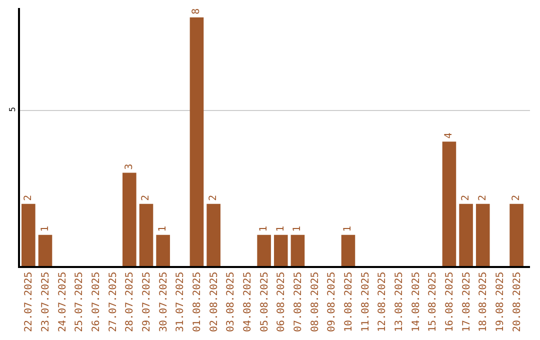 This screenshot has height=340, width=540. Describe the element at coordinates (248, 302) in the screenshot. I see `x-tick-label: 04.08.2025` at that location.